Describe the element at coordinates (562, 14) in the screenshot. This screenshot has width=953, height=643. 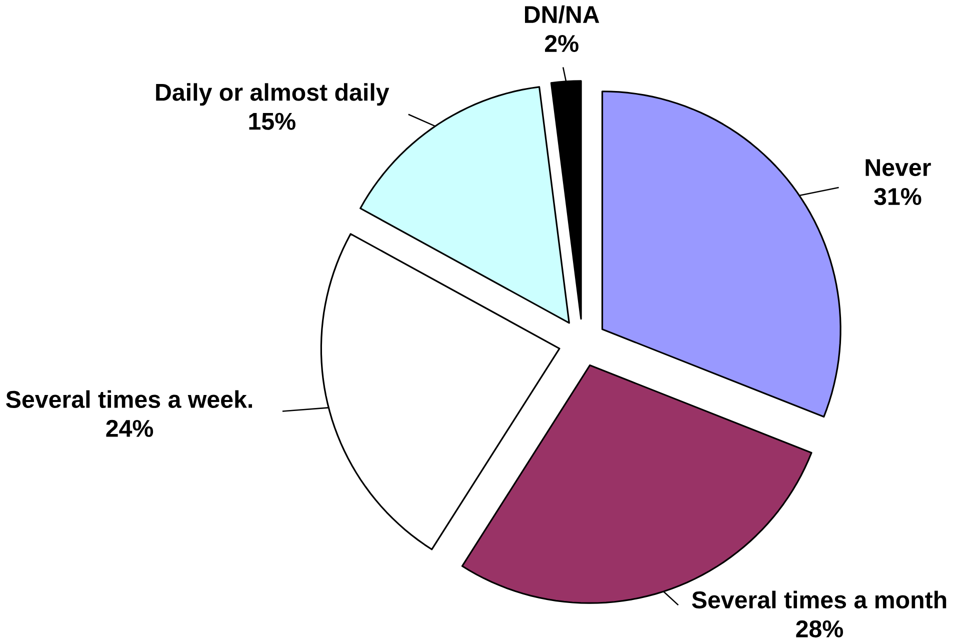
I see `slice-label: DN/NA` at that location.